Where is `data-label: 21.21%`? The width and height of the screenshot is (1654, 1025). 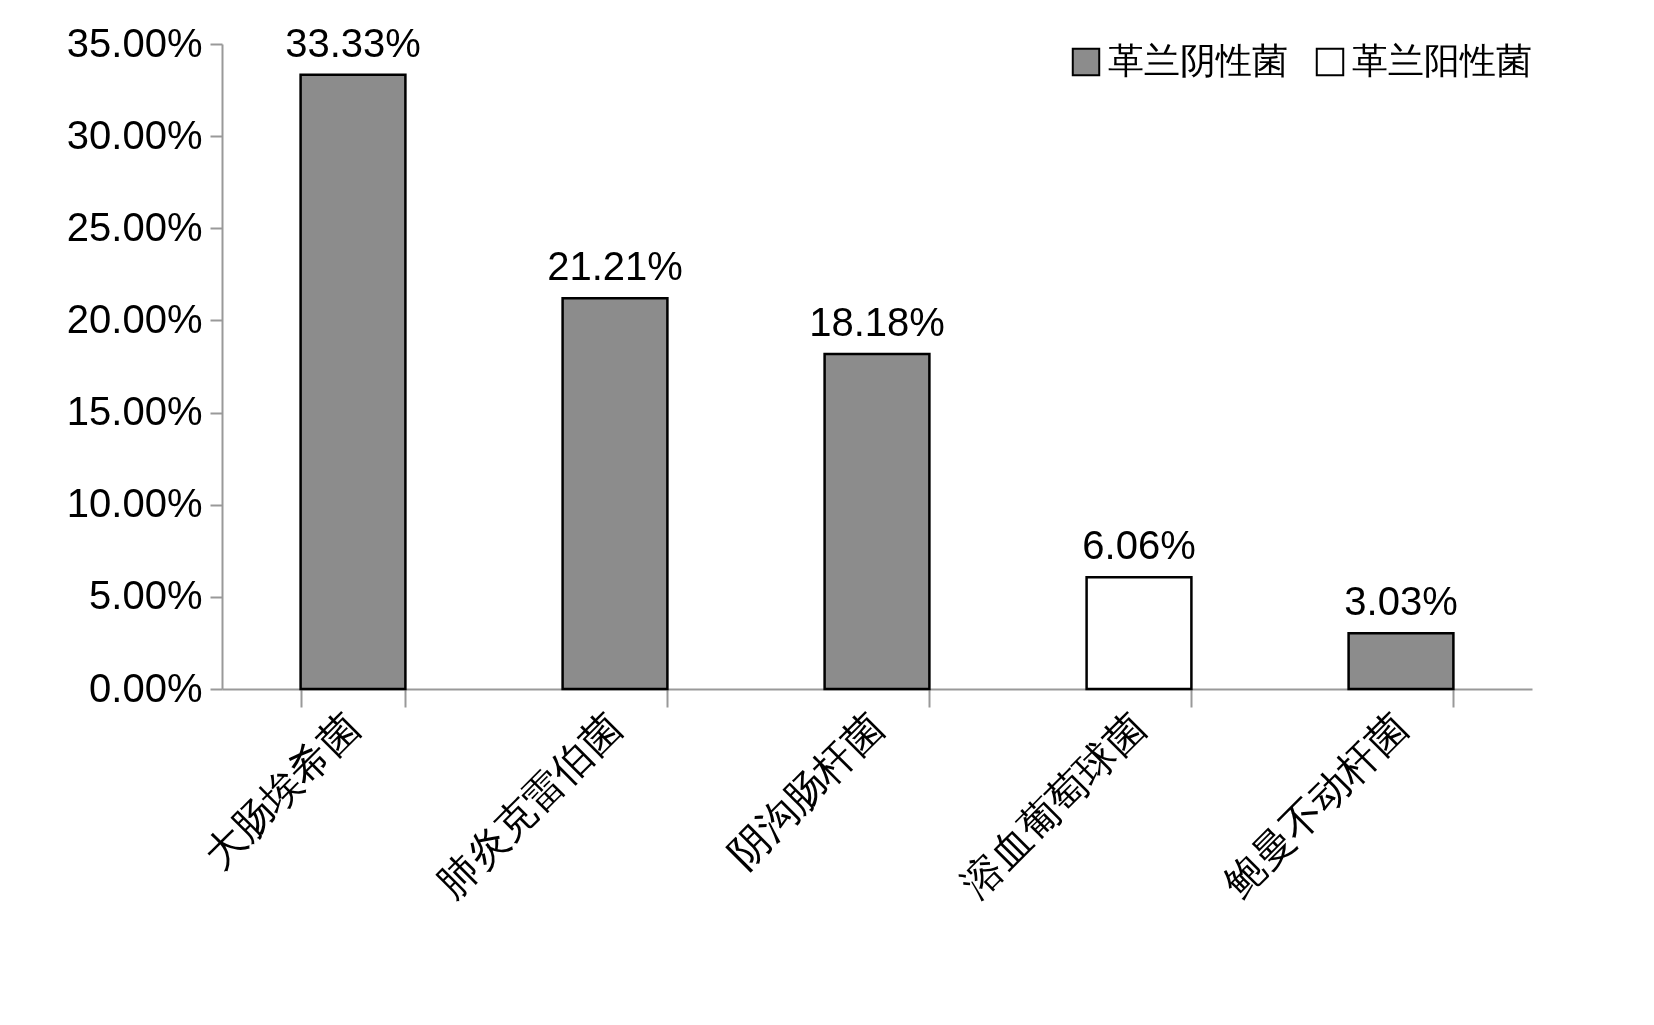 data-label: 21.21% is located at coordinates (615, 266).